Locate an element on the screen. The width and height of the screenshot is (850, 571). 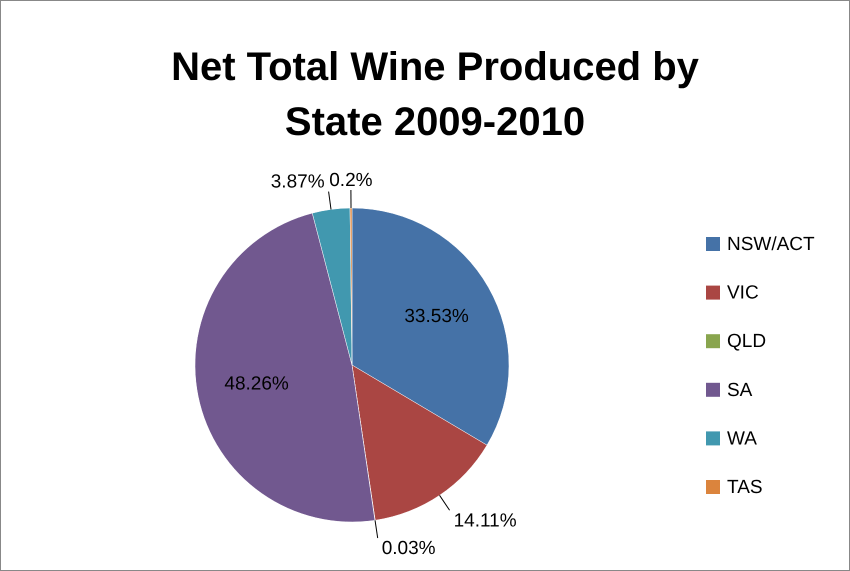
data-label: 0.03% is located at coordinates (409, 549).